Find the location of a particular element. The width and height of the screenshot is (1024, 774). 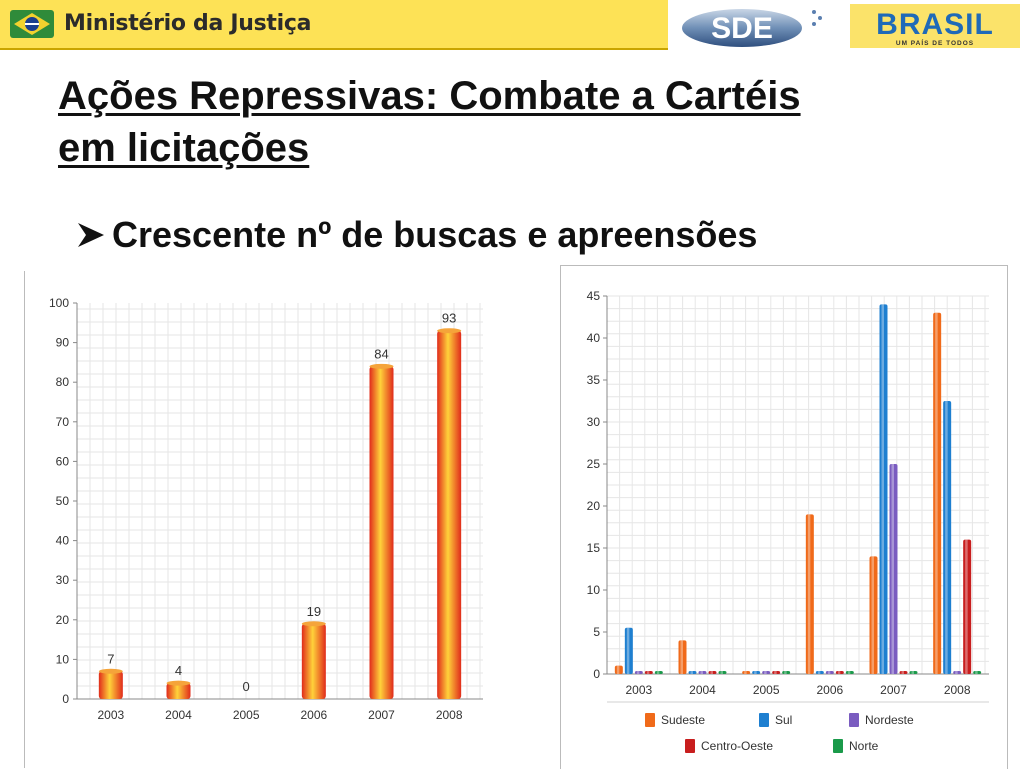

chart2-legend-label: Norte is located at coordinates (864, 746).